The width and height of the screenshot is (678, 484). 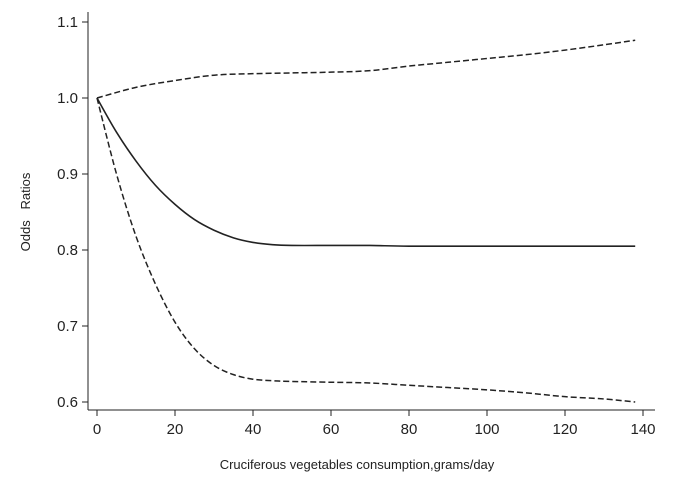 I want to click on y-tick-label: 0.8, so click(x=67, y=250).